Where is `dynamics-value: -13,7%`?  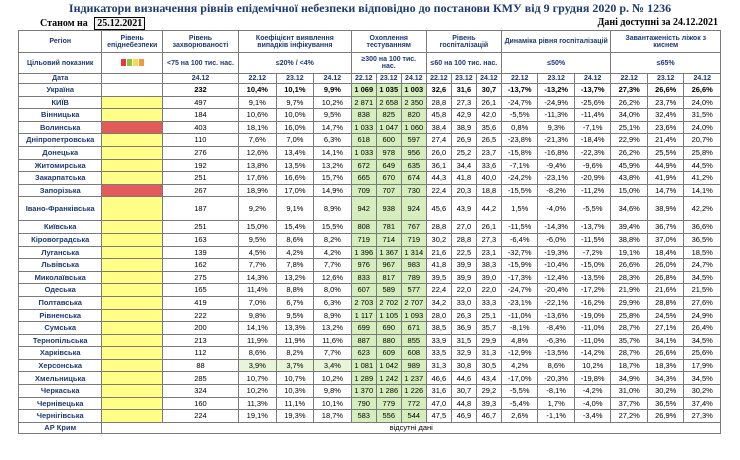 dynamics-value: -13,7% is located at coordinates (592, 227).